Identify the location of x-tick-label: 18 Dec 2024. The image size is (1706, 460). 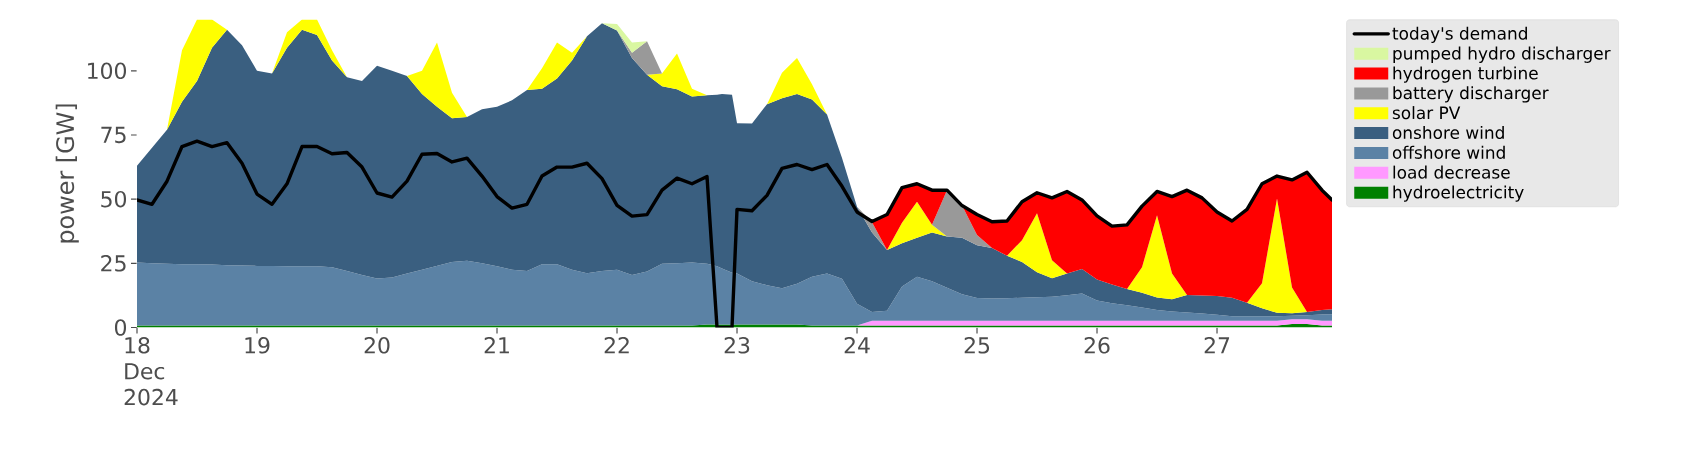
(151, 371).